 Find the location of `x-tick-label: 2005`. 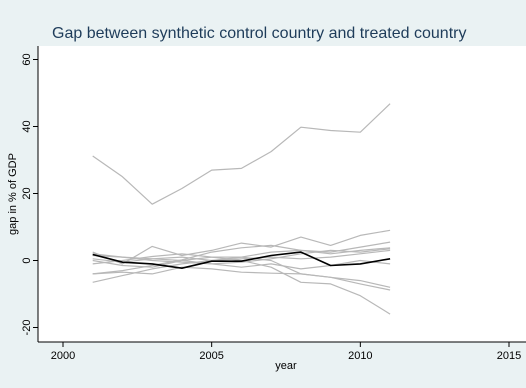

x-tick-label: 2005 is located at coordinates (211, 356).